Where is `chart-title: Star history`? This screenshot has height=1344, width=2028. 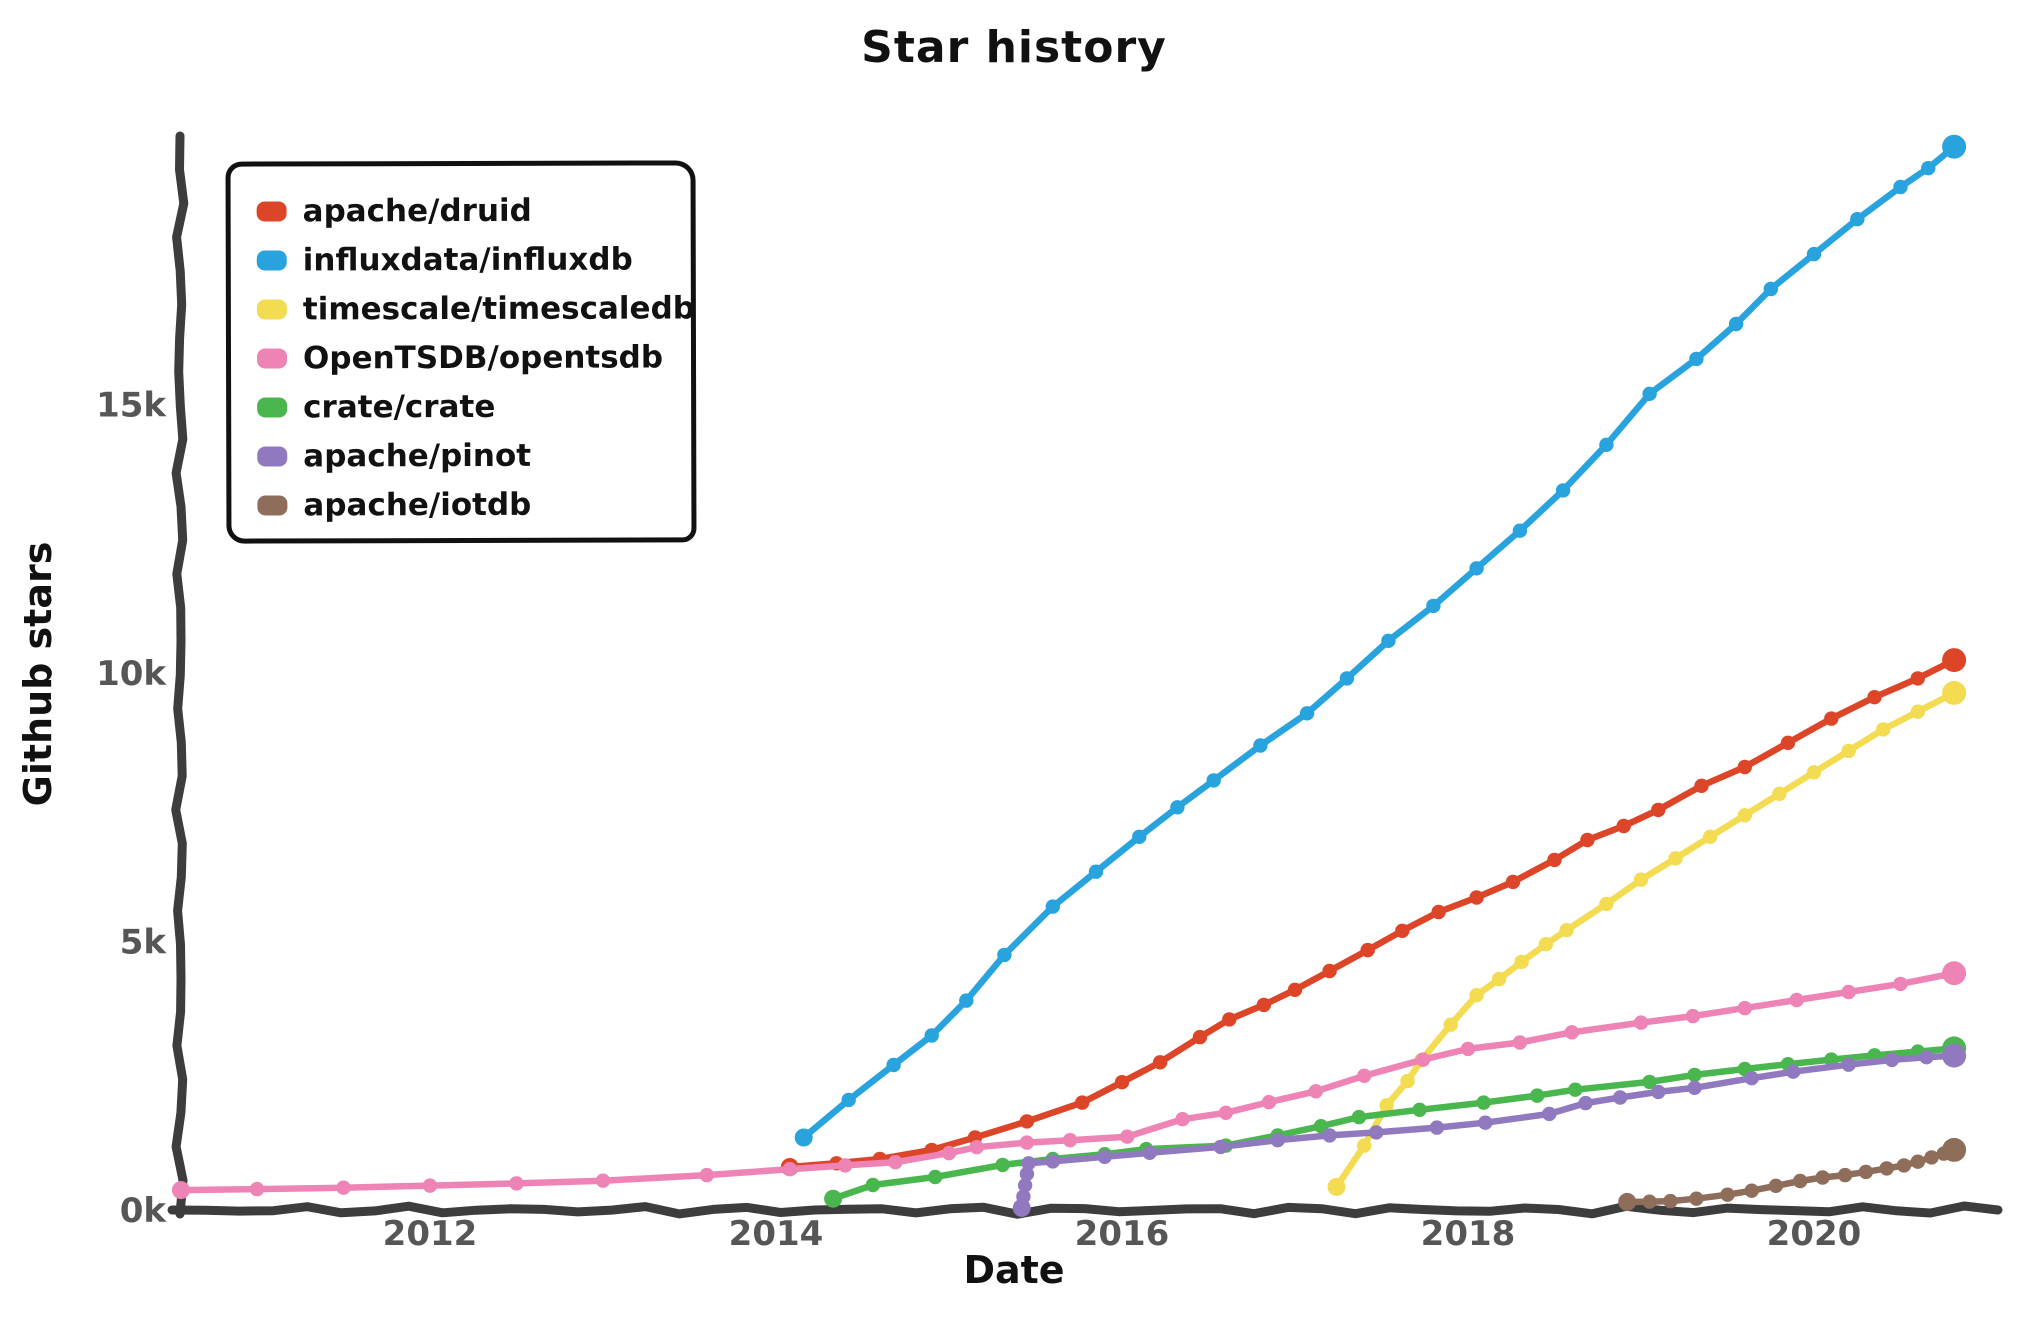
chart-title: Star history is located at coordinates (1014, 47).